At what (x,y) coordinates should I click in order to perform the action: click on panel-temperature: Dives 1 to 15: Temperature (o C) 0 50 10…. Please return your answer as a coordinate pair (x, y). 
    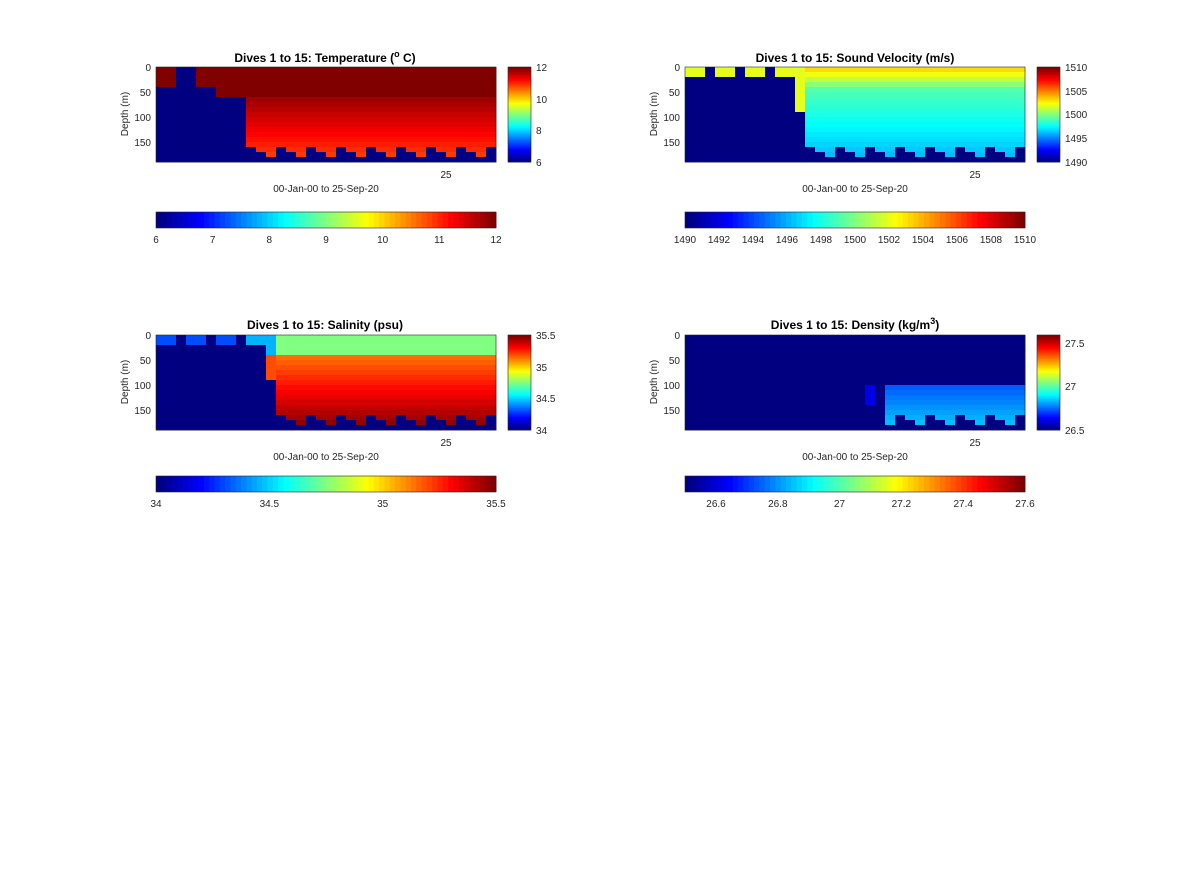
    Looking at the image, I should click on (334, 147).